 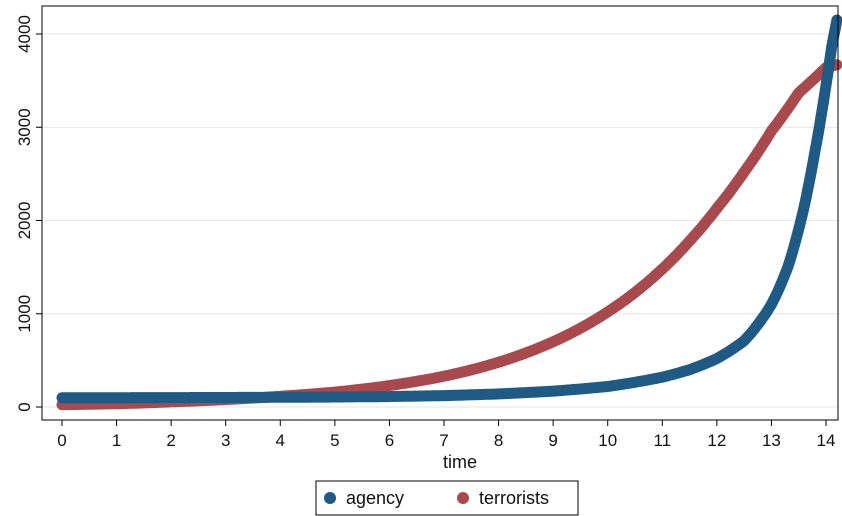 What do you see at coordinates (334, 440) in the screenshot?
I see `x-tick-label: 5` at bounding box center [334, 440].